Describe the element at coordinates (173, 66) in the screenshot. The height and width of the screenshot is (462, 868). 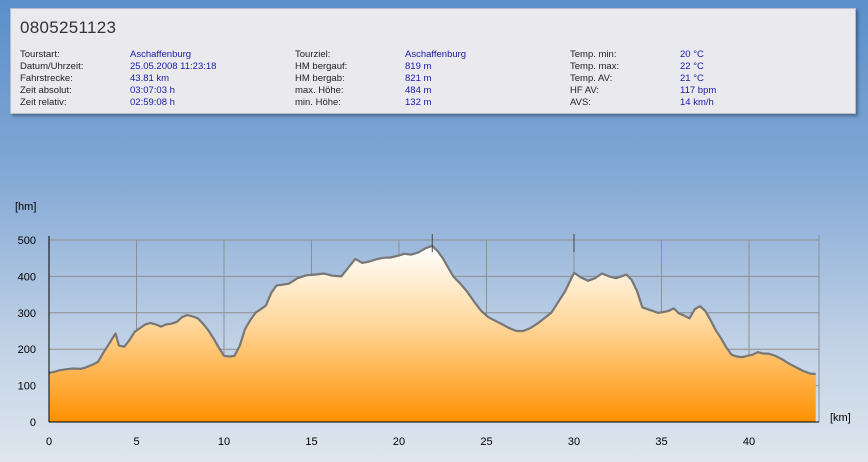
I see `stat-value: 25.05.2008 11:23:18` at that location.